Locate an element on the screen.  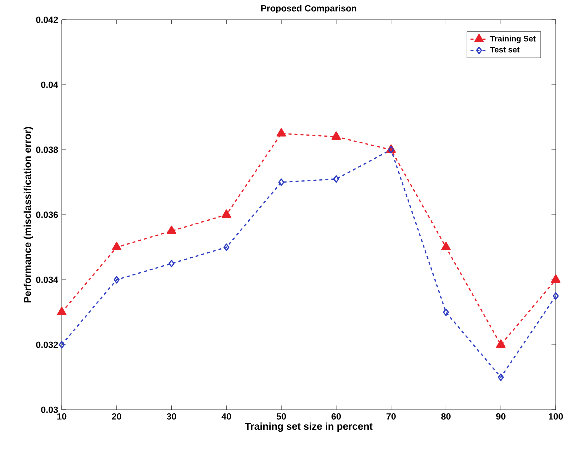
y-tick-label: 0.034 is located at coordinates (47, 280).